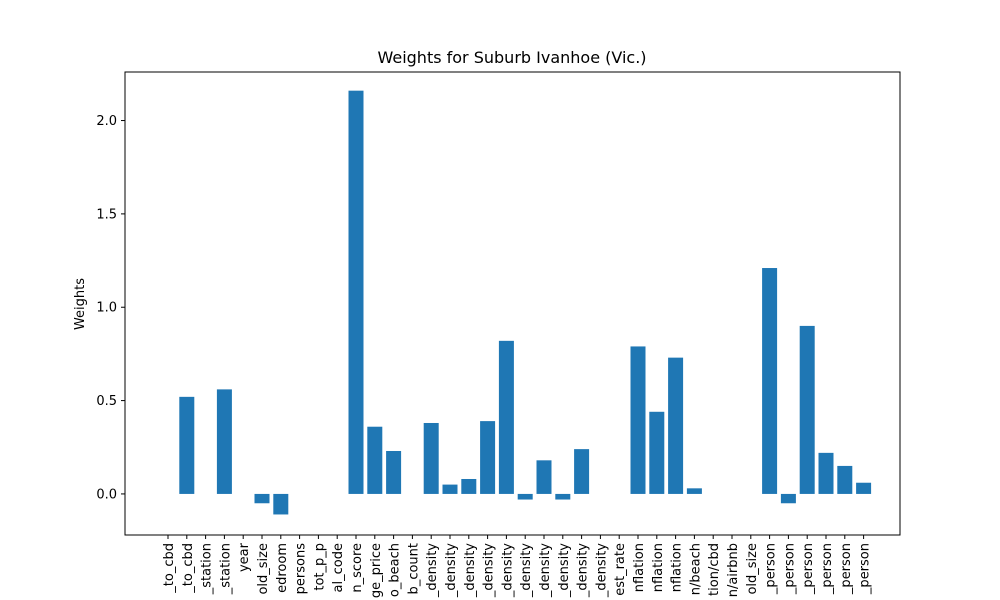  I want to click on x-tick-label: est_rate, so click(620, 569).